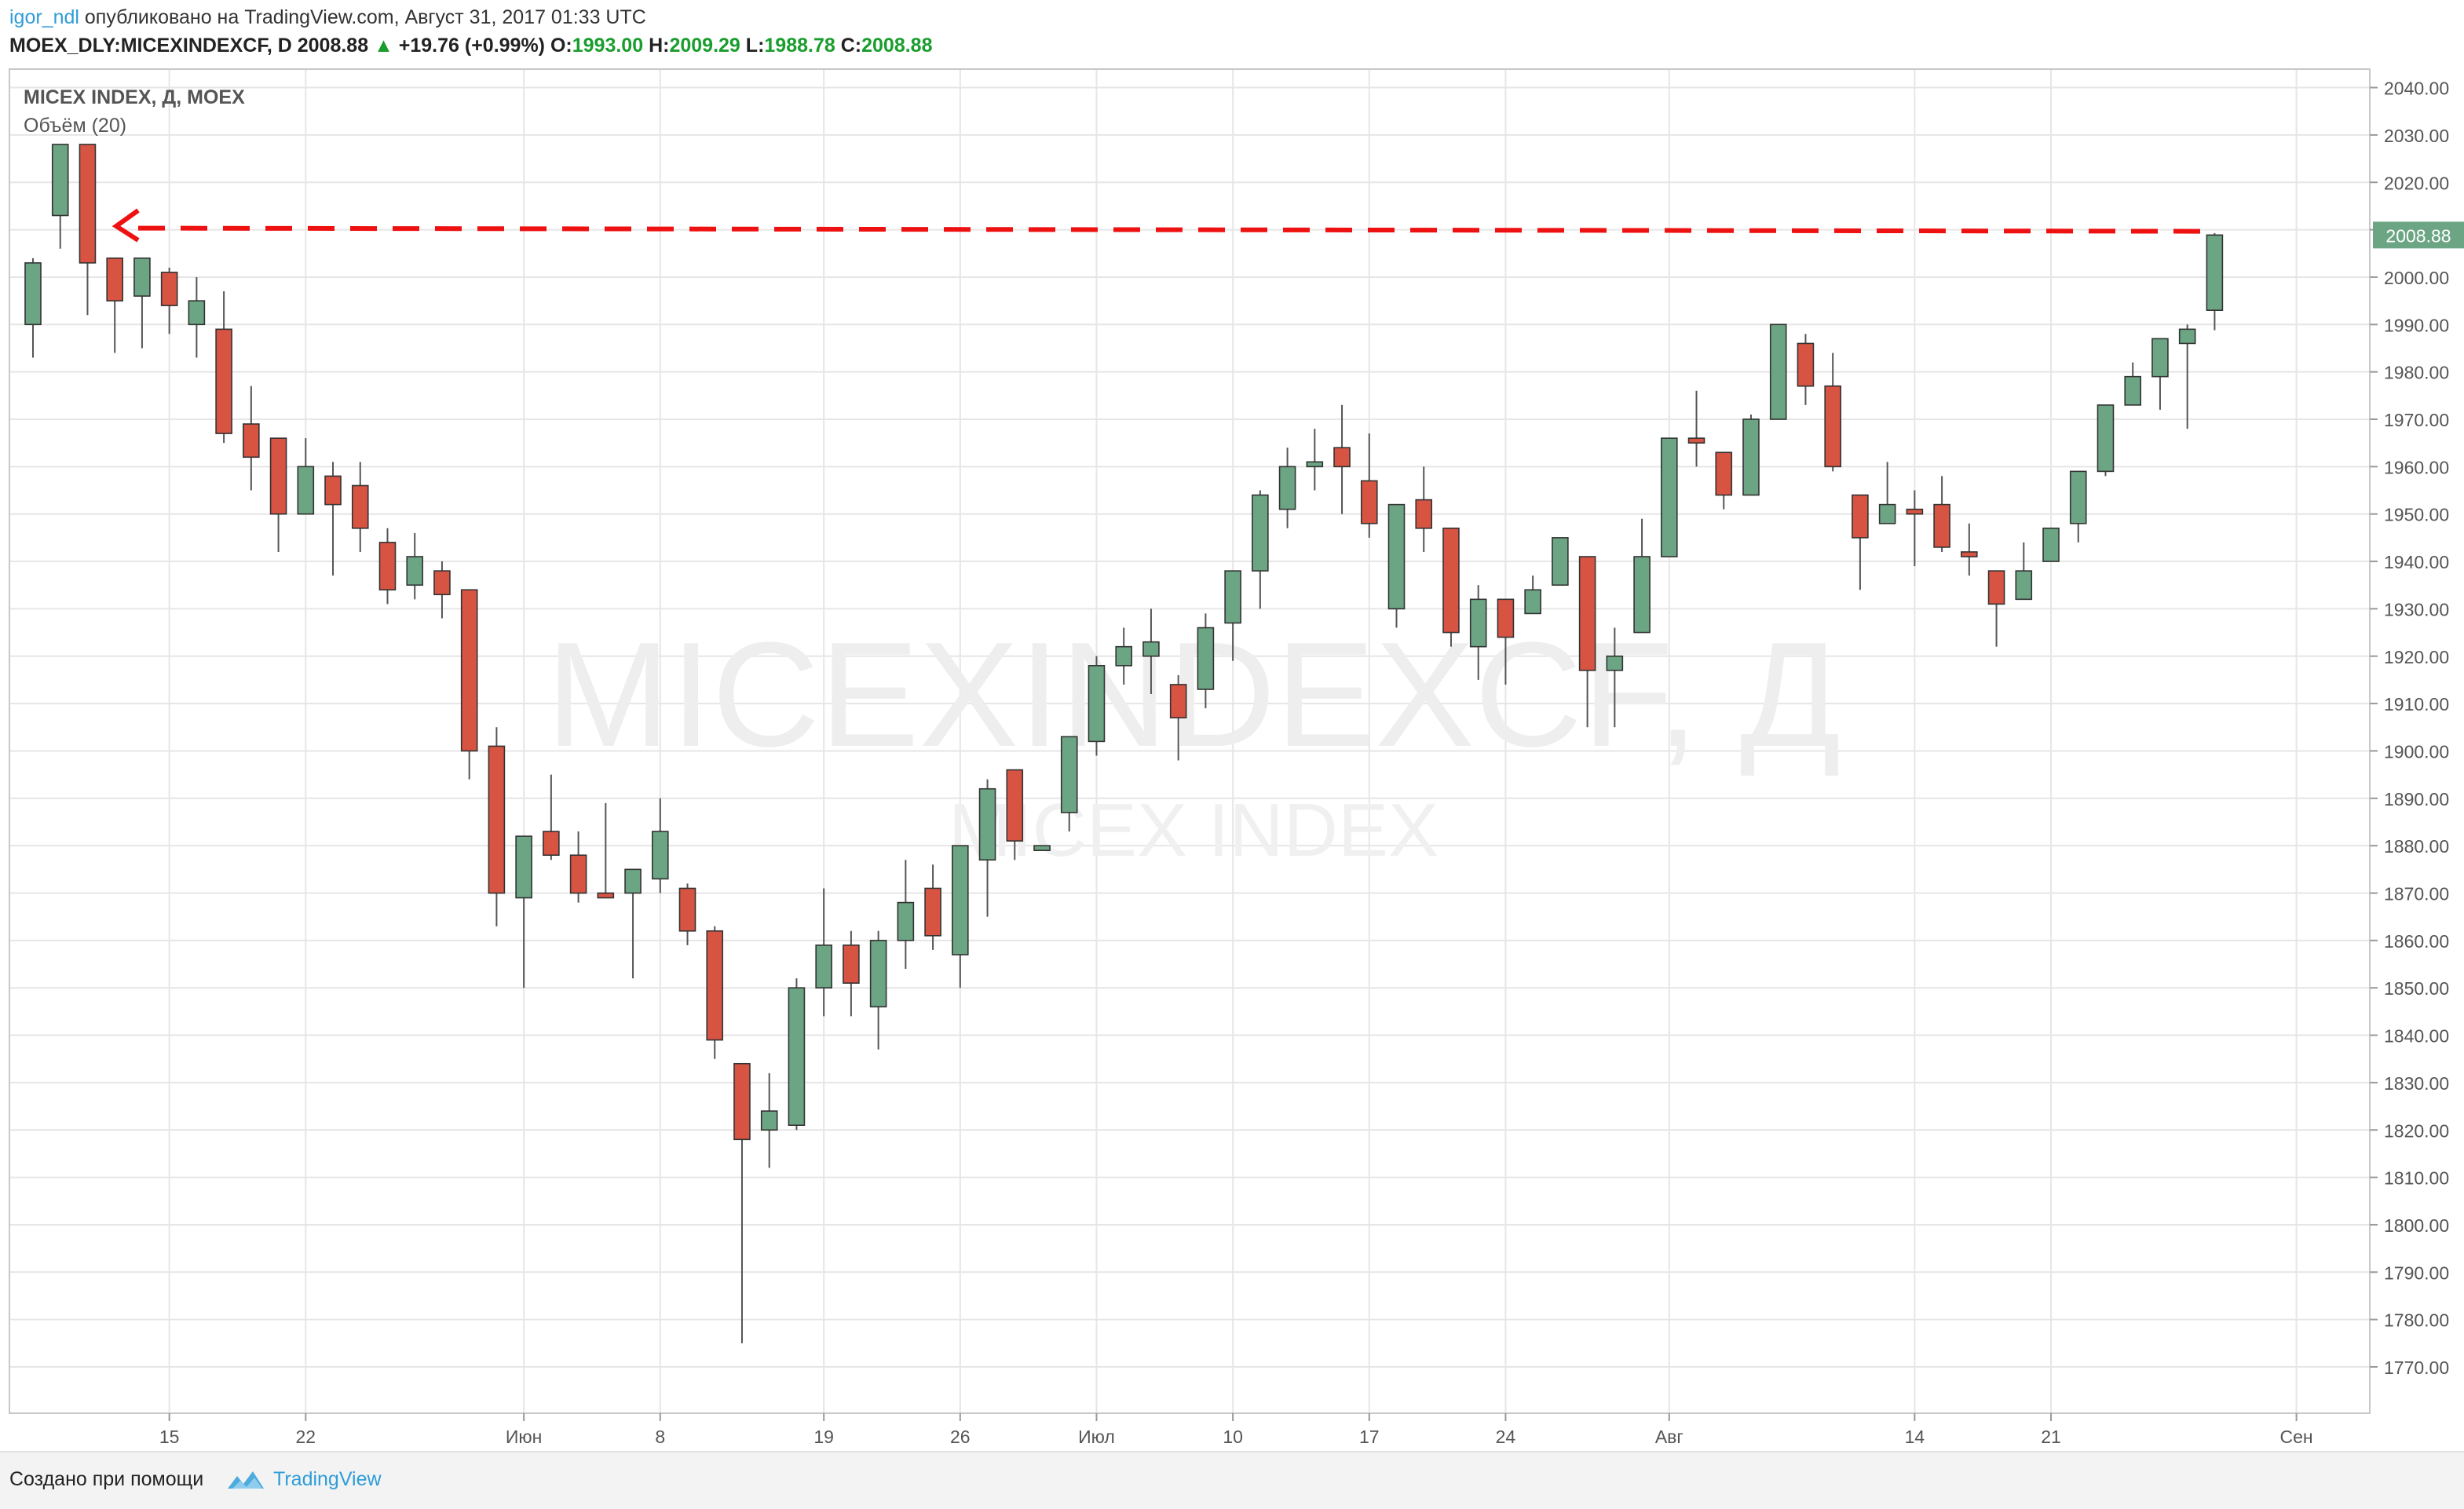 This screenshot has width=2464, height=1509. I want to click on y-tick-label: 1910.00, so click(2417, 704).